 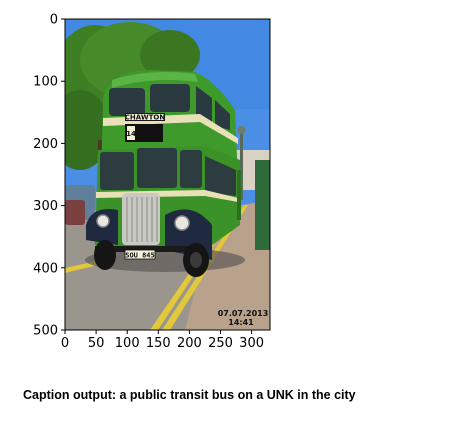 What do you see at coordinates (45, 268) in the screenshot?
I see `y-tick-label: 400` at bounding box center [45, 268].